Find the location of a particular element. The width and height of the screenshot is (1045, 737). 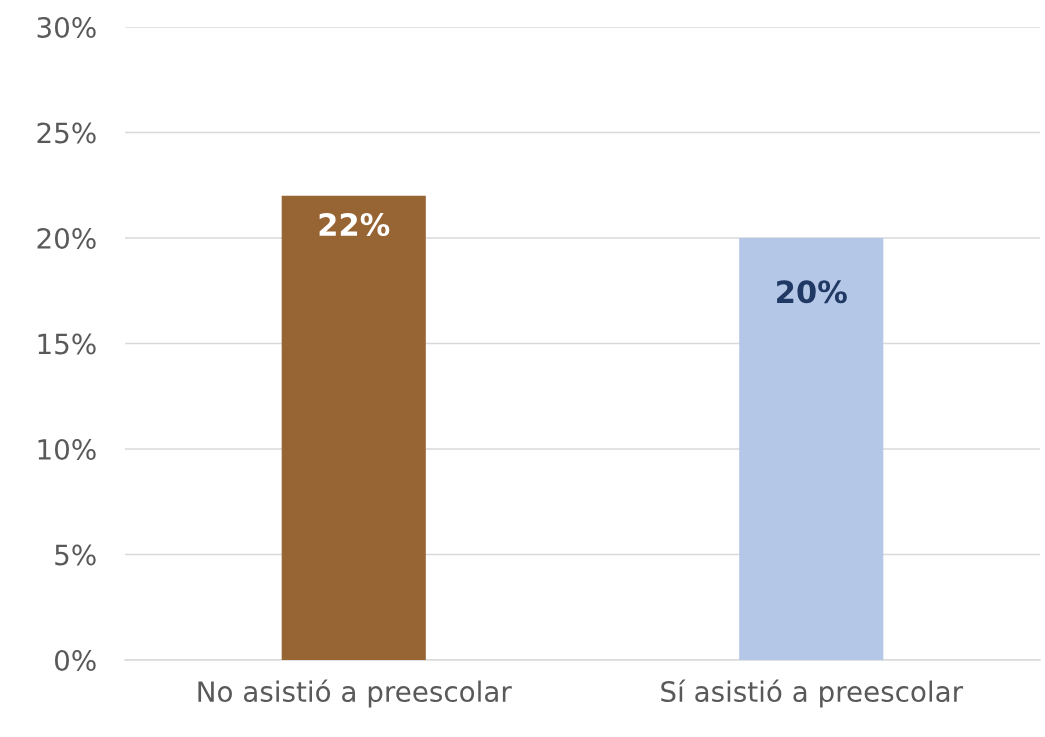

y-tick-label: 25% is located at coordinates (66, 133).